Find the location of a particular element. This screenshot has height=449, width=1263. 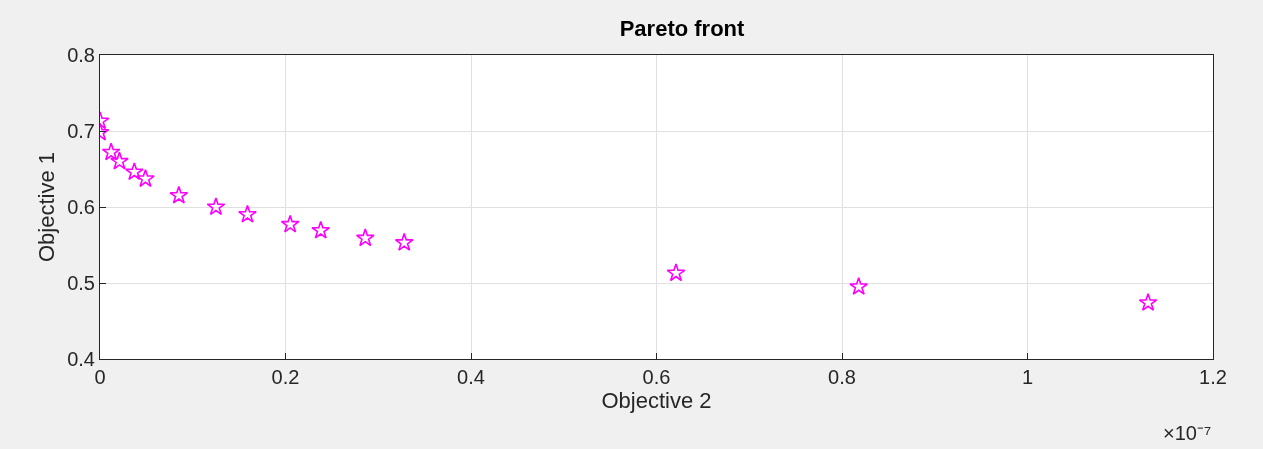

y-axis-title: Objective 1 is located at coordinates (46, 207).